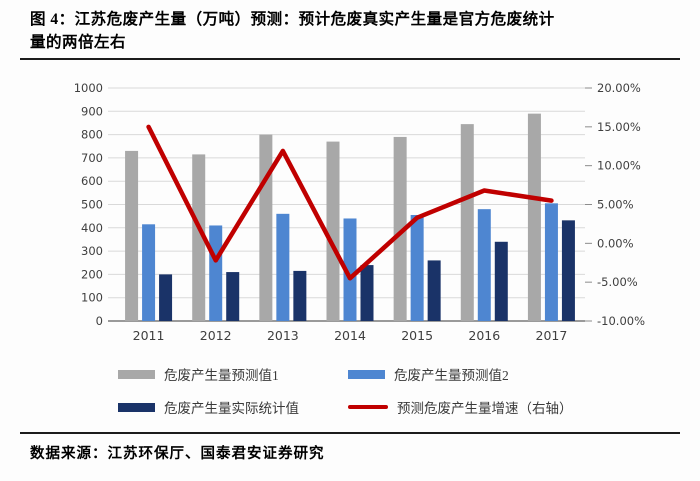 This screenshot has height=481, width=700. What do you see at coordinates (149, 272) in the screenshot?
I see `bar-危废产生量预测值2-2011` at bounding box center [149, 272].